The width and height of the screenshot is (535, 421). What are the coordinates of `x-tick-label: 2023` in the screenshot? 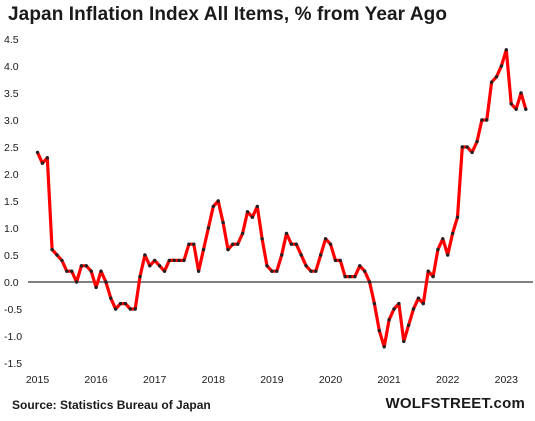 It's located at (507, 380).